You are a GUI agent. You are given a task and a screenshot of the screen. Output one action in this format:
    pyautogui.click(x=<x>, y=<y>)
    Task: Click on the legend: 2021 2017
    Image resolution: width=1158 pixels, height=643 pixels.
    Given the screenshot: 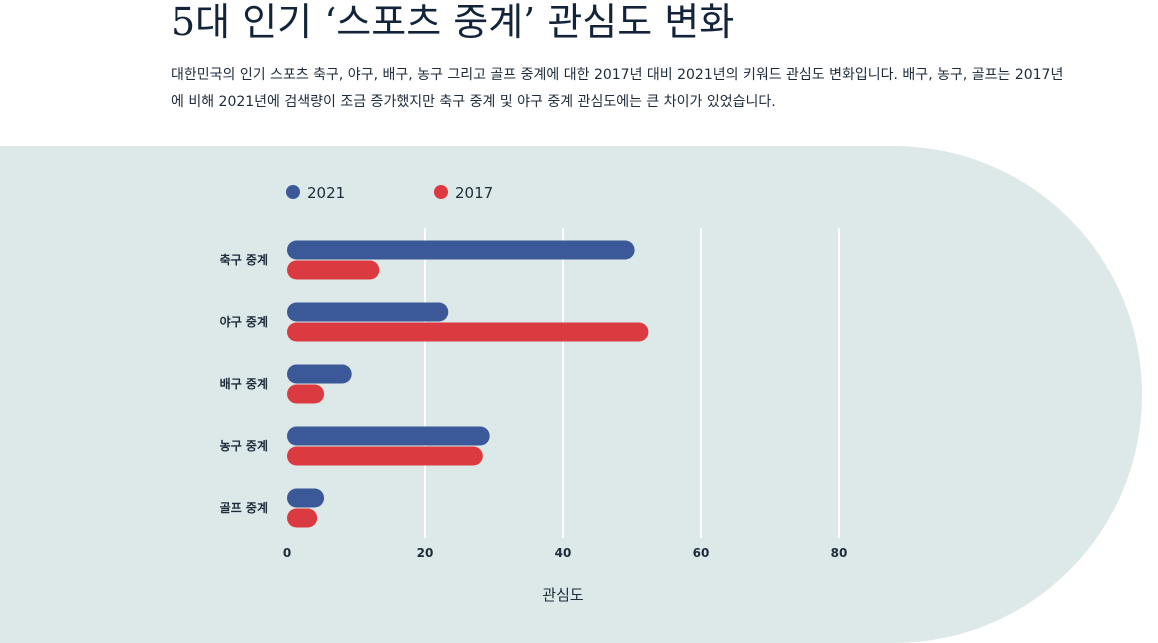 What is the action you would take?
    pyautogui.click(x=389, y=193)
    